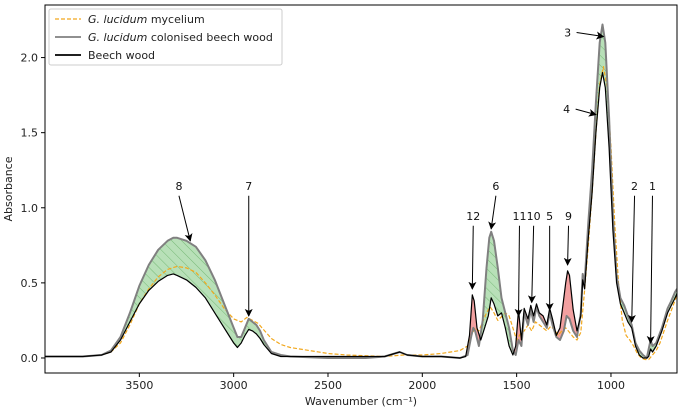  I want to click on peak-label: 7, so click(248, 186).